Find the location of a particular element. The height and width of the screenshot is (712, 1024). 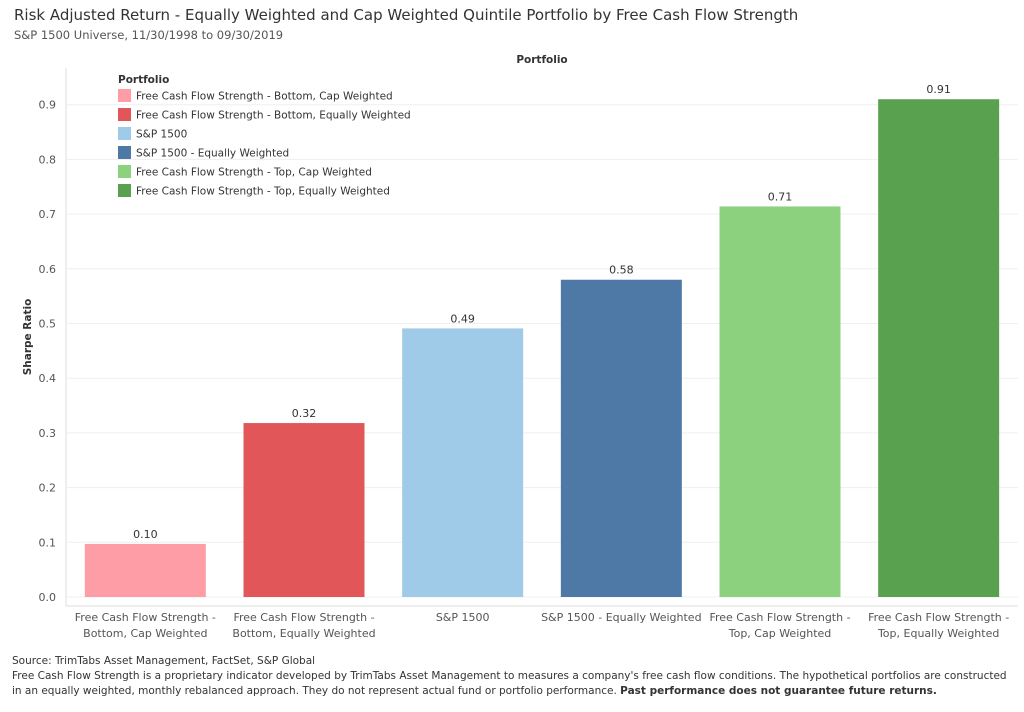

x-tick-label: Bottom, Equally Weighted is located at coordinates (303, 633).